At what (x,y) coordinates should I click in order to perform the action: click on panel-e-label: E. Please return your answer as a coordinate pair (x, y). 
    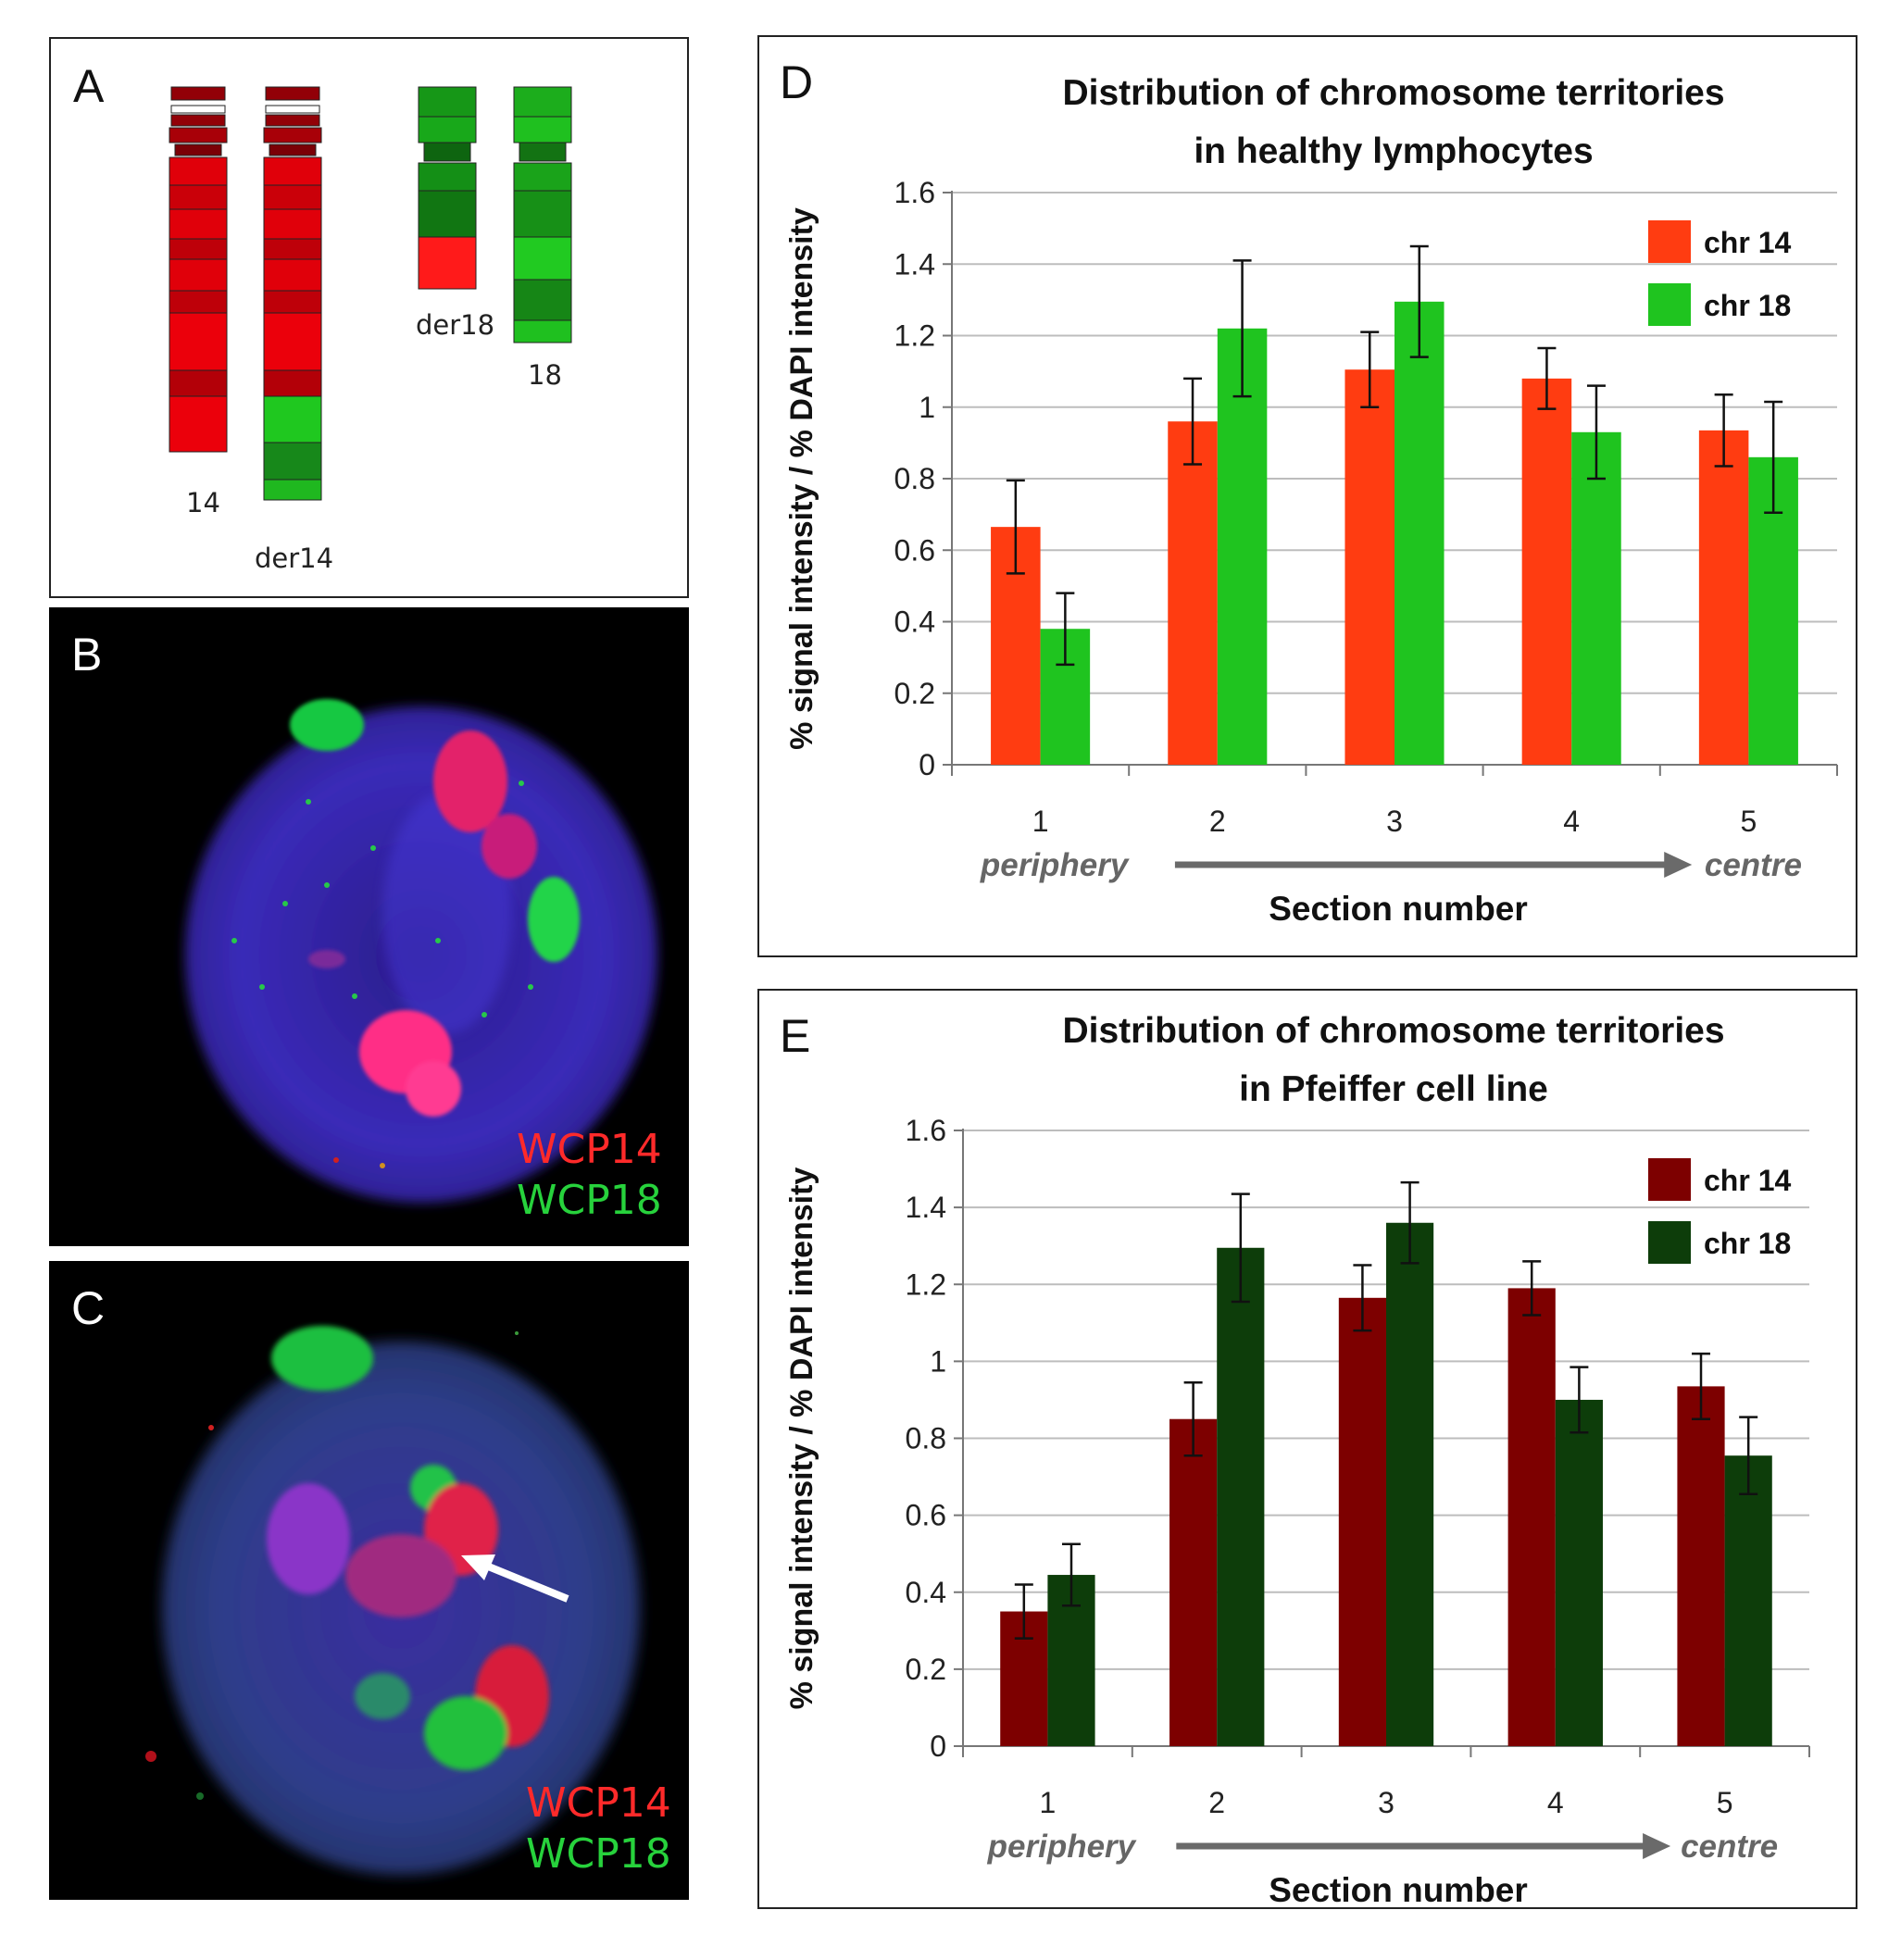
    Looking at the image, I should click on (795, 1036).